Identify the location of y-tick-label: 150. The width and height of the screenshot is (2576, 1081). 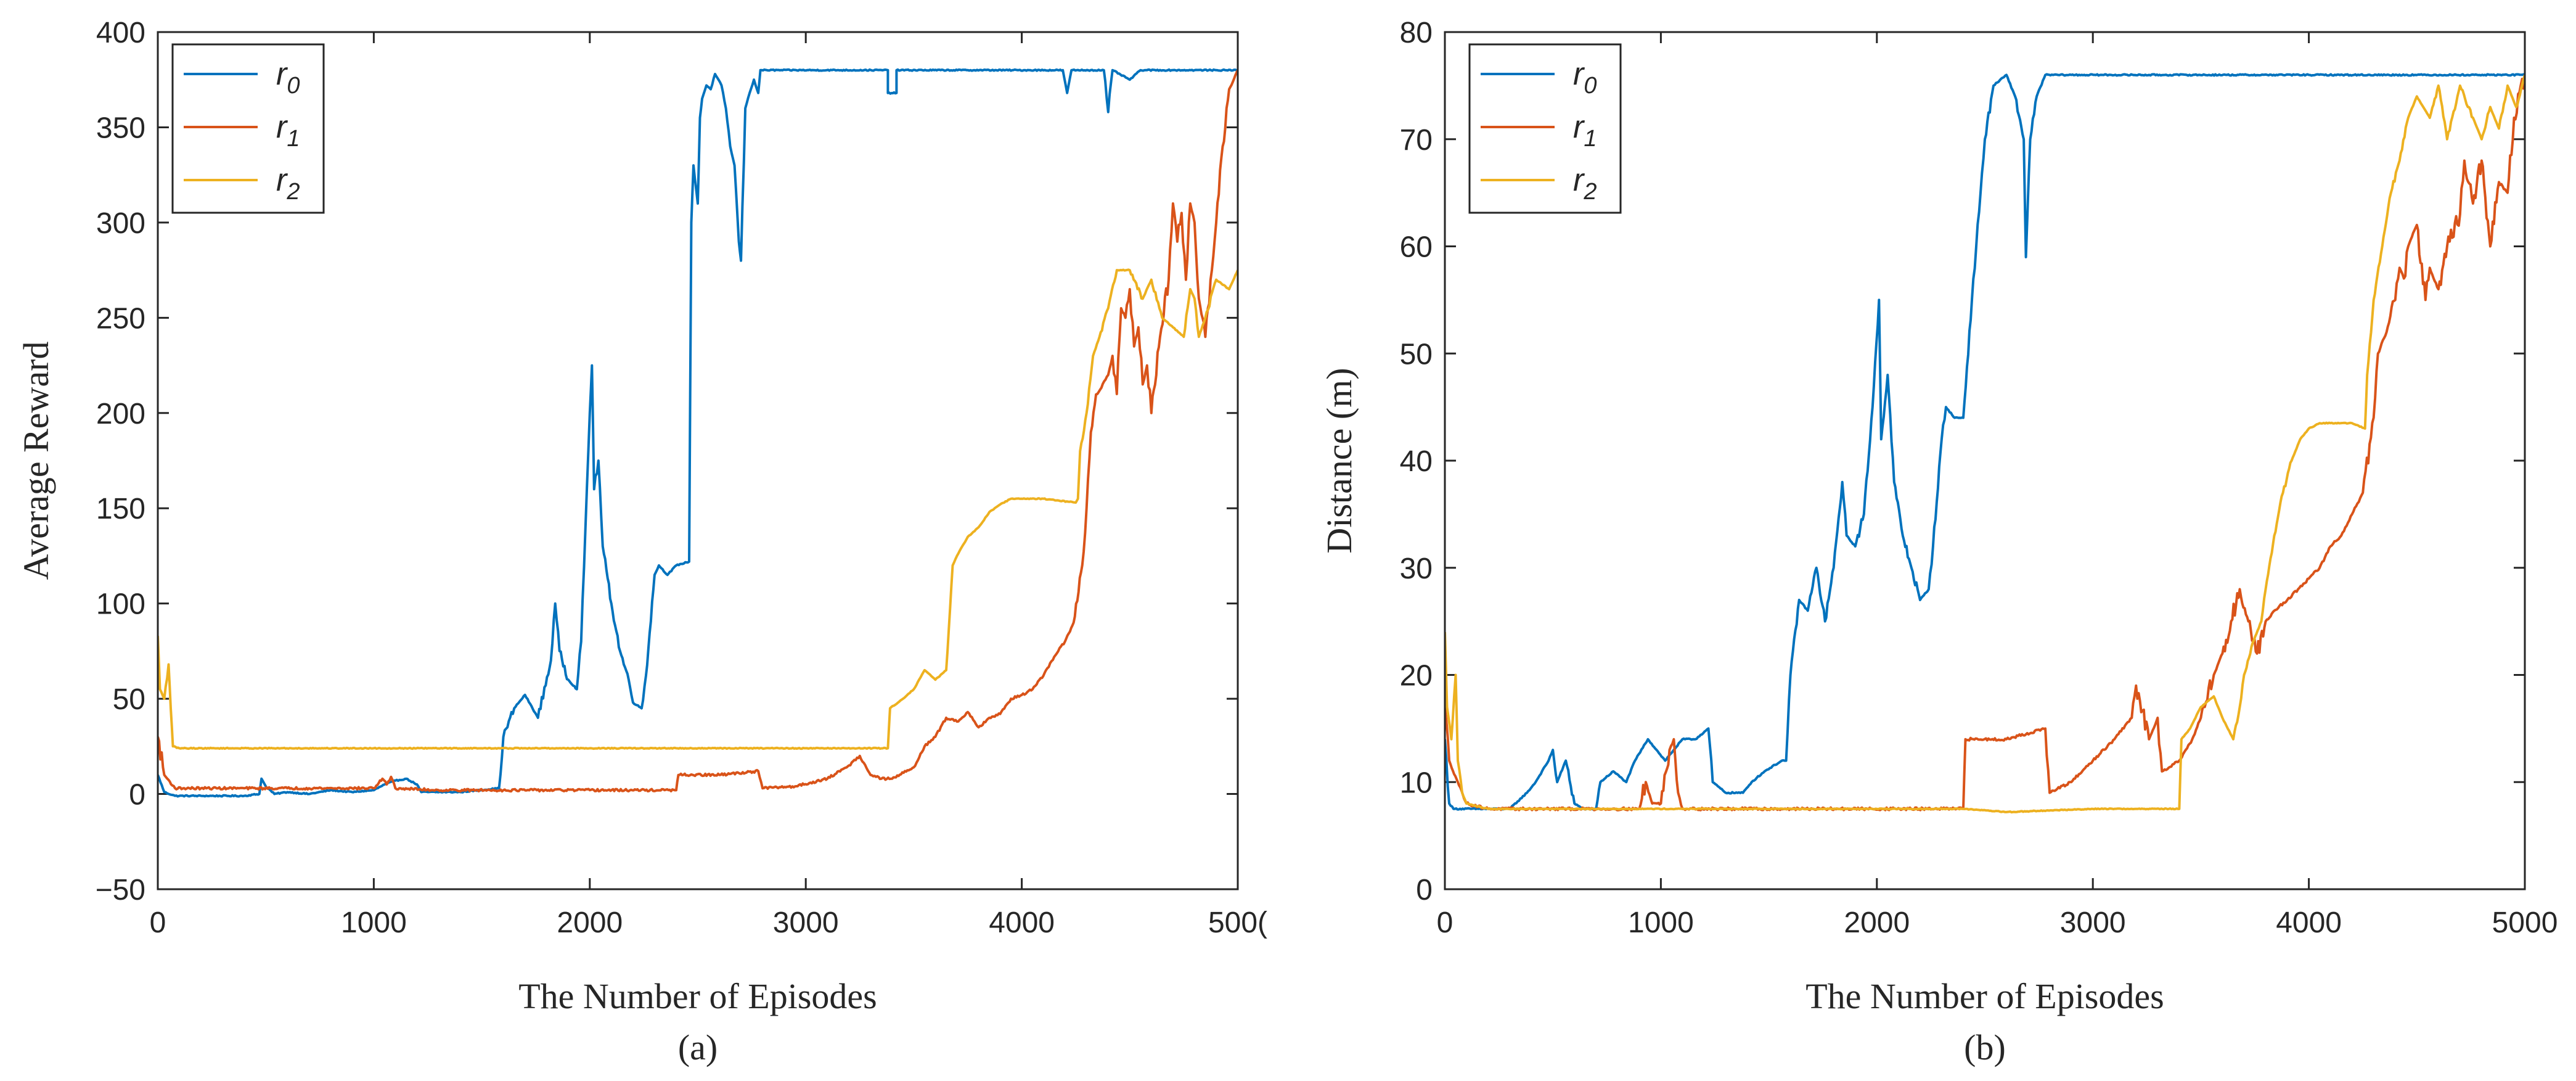
(120, 509).